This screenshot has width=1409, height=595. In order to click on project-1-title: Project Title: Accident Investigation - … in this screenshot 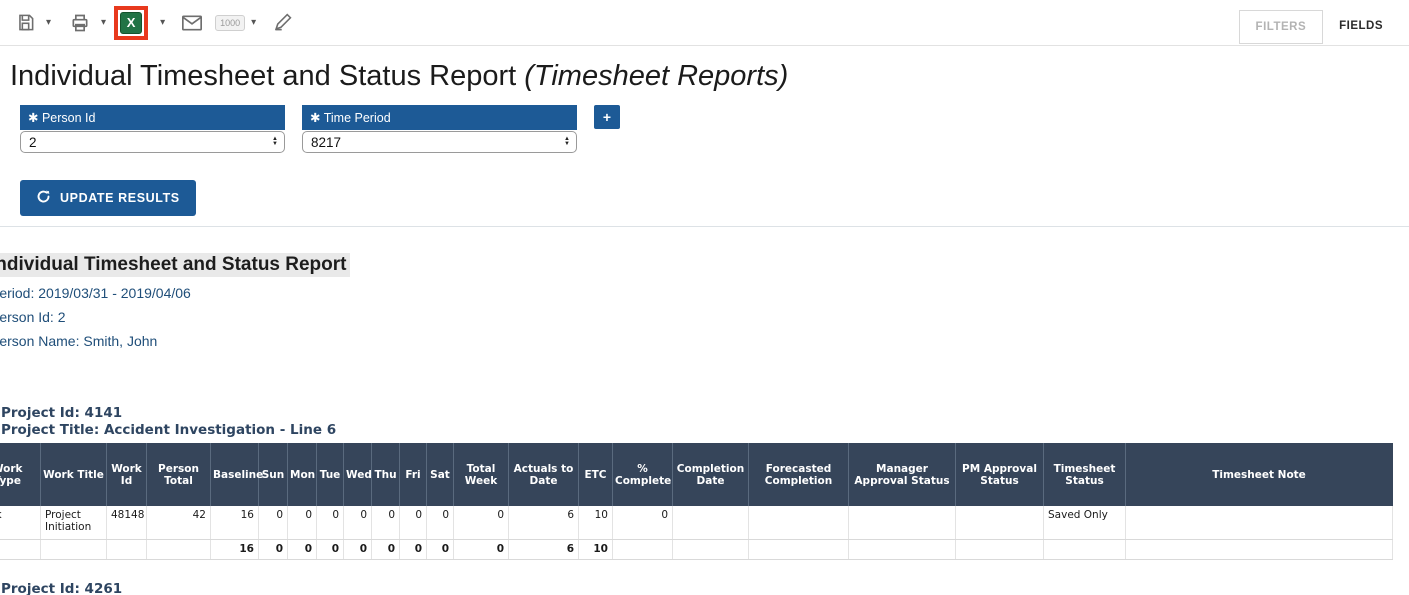, I will do `click(169, 430)`.